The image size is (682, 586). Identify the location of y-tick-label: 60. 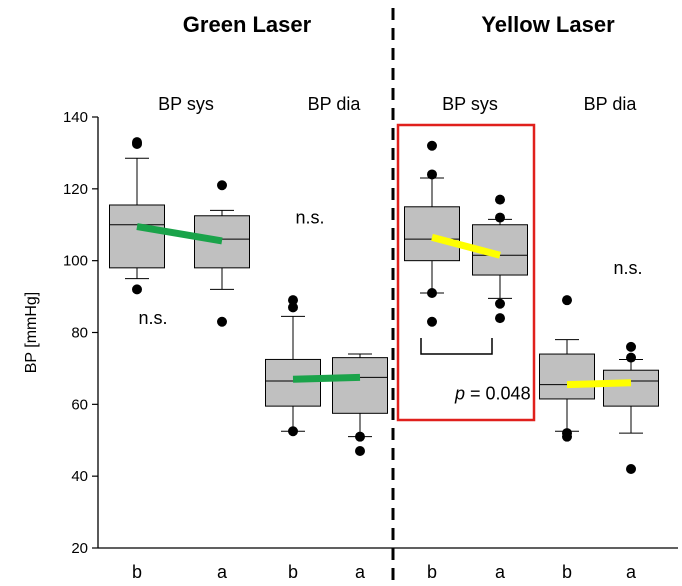
(79, 404).